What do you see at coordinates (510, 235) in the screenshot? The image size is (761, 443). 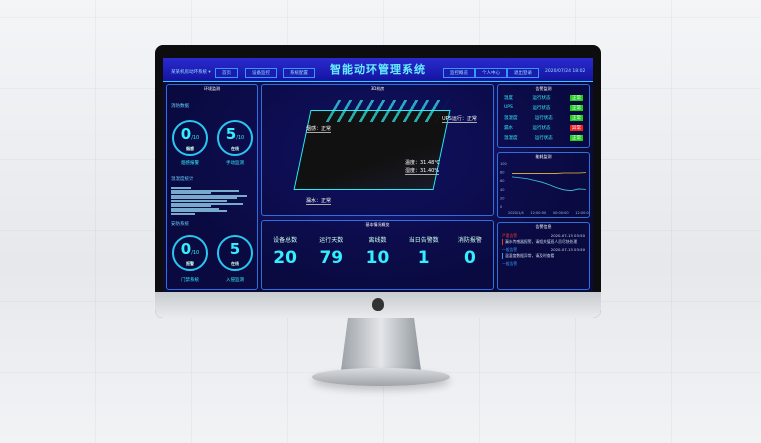 I see `alert-type: 严重告警` at bounding box center [510, 235].